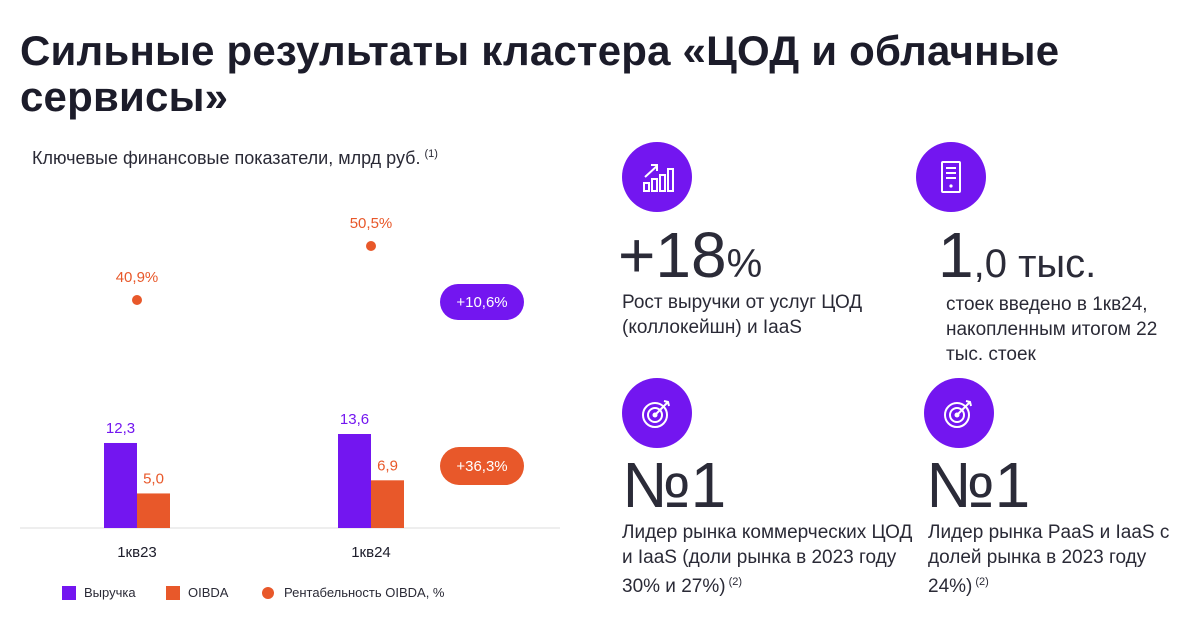  What do you see at coordinates (1017, 255) in the screenshot?
I see `stat-racks-value: 1,0 тыс.` at bounding box center [1017, 255].